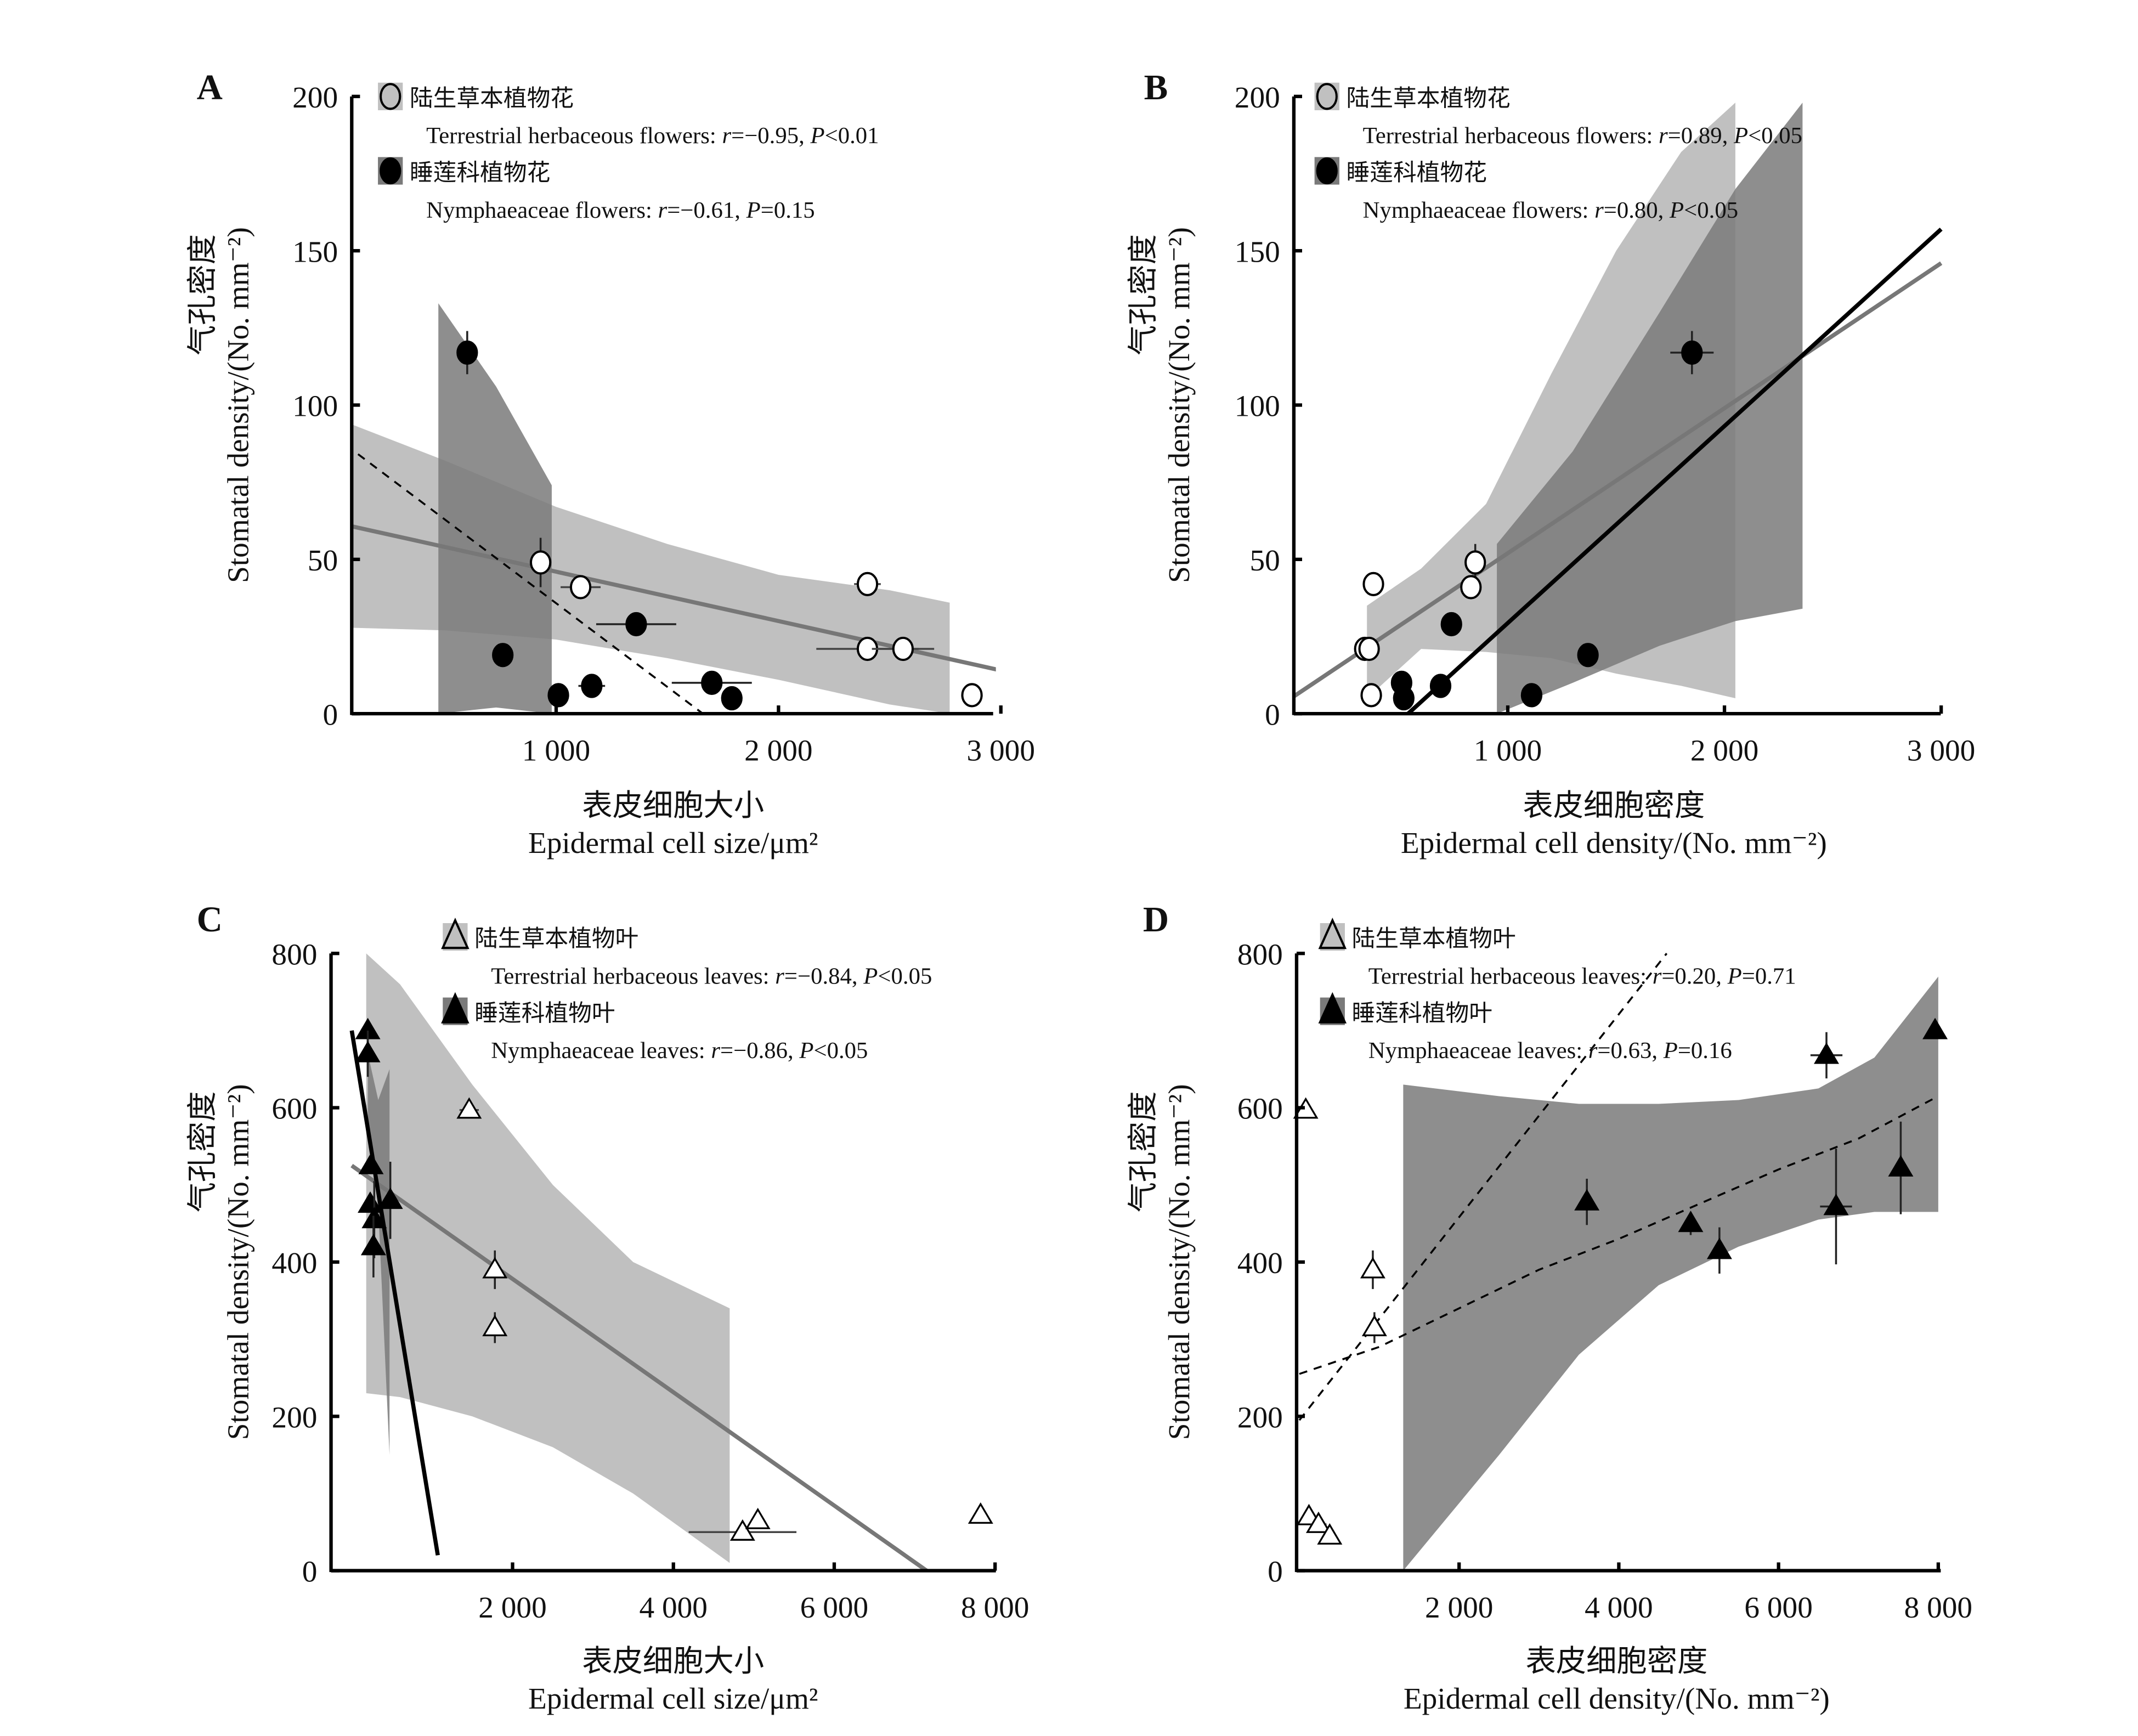  I want to click on open-triangle-icon, so click(1332, 934).